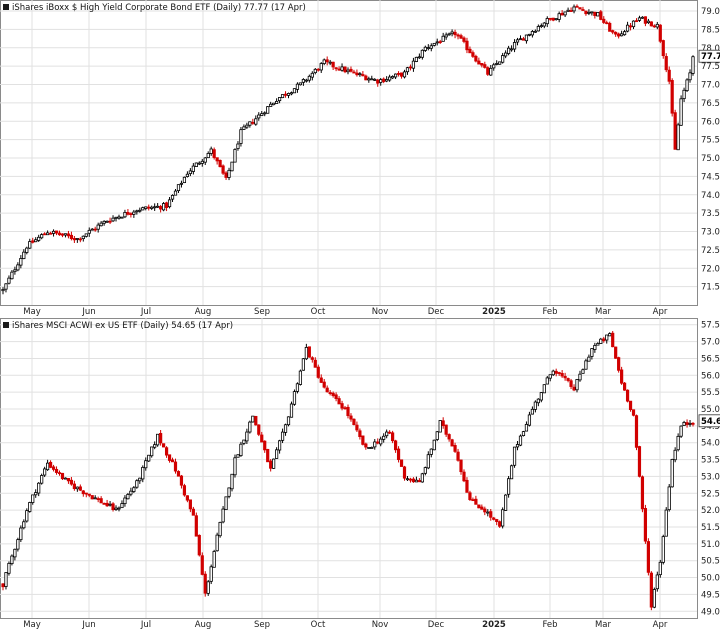 Image resolution: width=720 pixels, height=635 pixels. What do you see at coordinates (549, 625) in the screenshot?
I see `x-tick-label: Feb` at bounding box center [549, 625].